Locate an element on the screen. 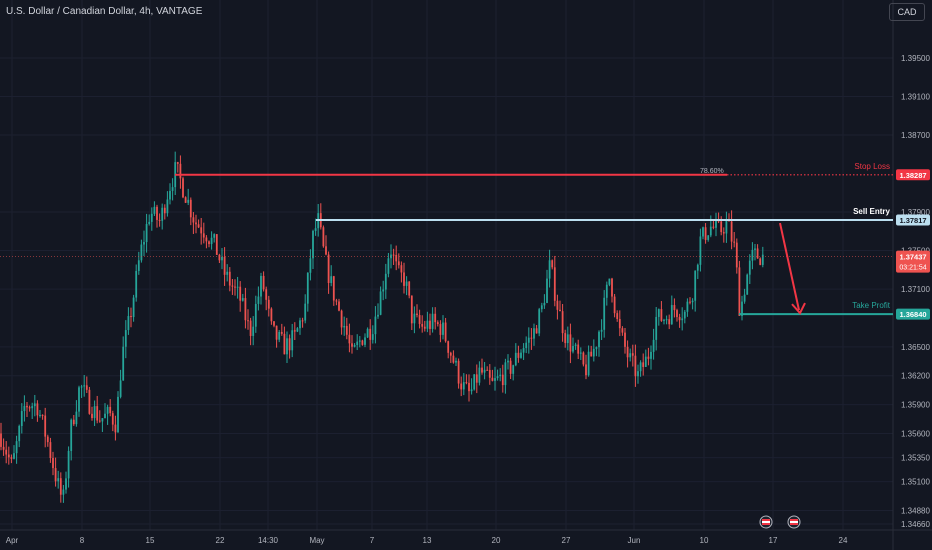  price-tick-label: 1.35100 is located at coordinates (915, 482).